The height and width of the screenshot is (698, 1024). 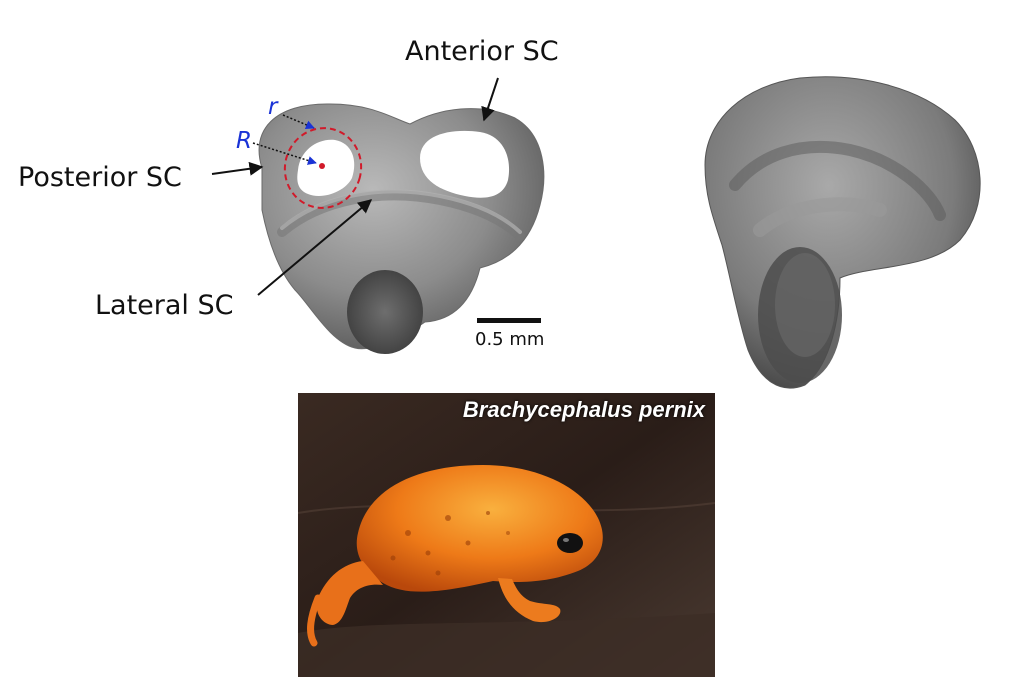 What do you see at coordinates (509, 320) in the screenshot?
I see `scale-bar` at bounding box center [509, 320].